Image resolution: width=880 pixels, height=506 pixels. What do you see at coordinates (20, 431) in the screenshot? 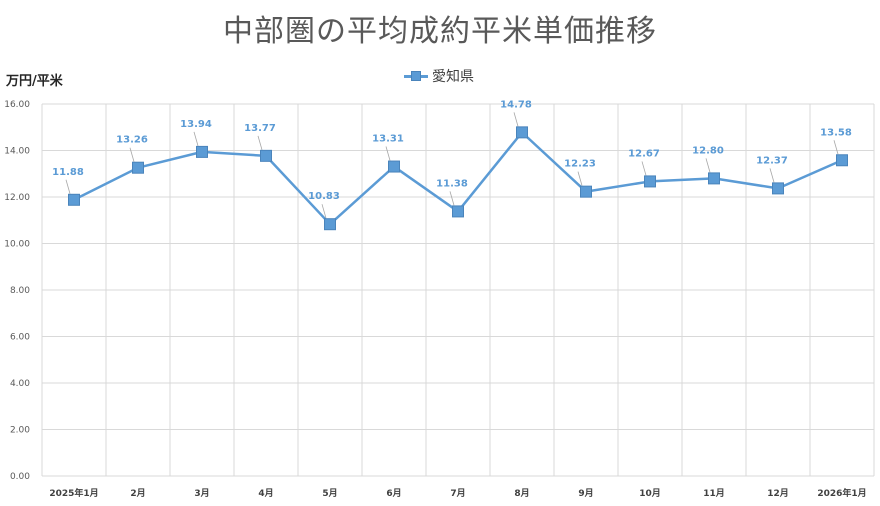
I see `y-tick-label: 2.00` at bounding box center [20, 431].